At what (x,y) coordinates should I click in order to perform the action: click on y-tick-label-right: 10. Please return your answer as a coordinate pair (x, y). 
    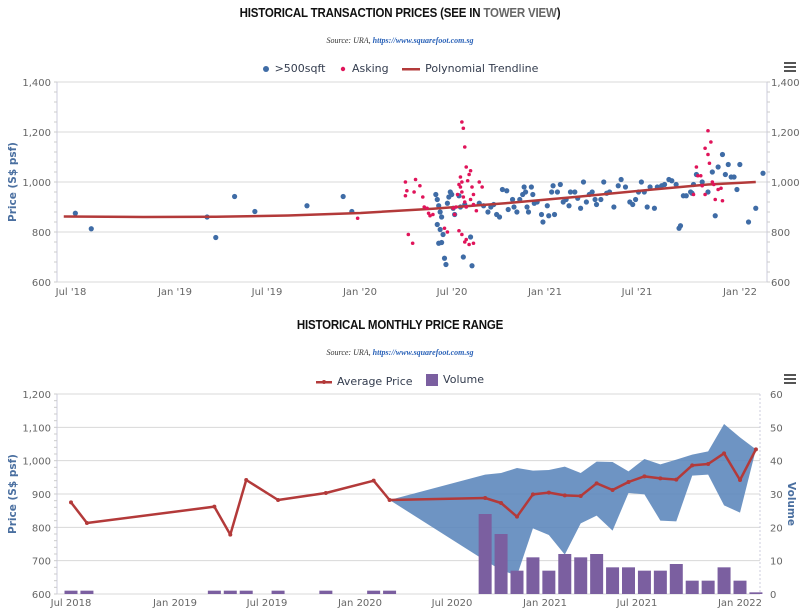
    Looking at the image, I should click on (776, 562).